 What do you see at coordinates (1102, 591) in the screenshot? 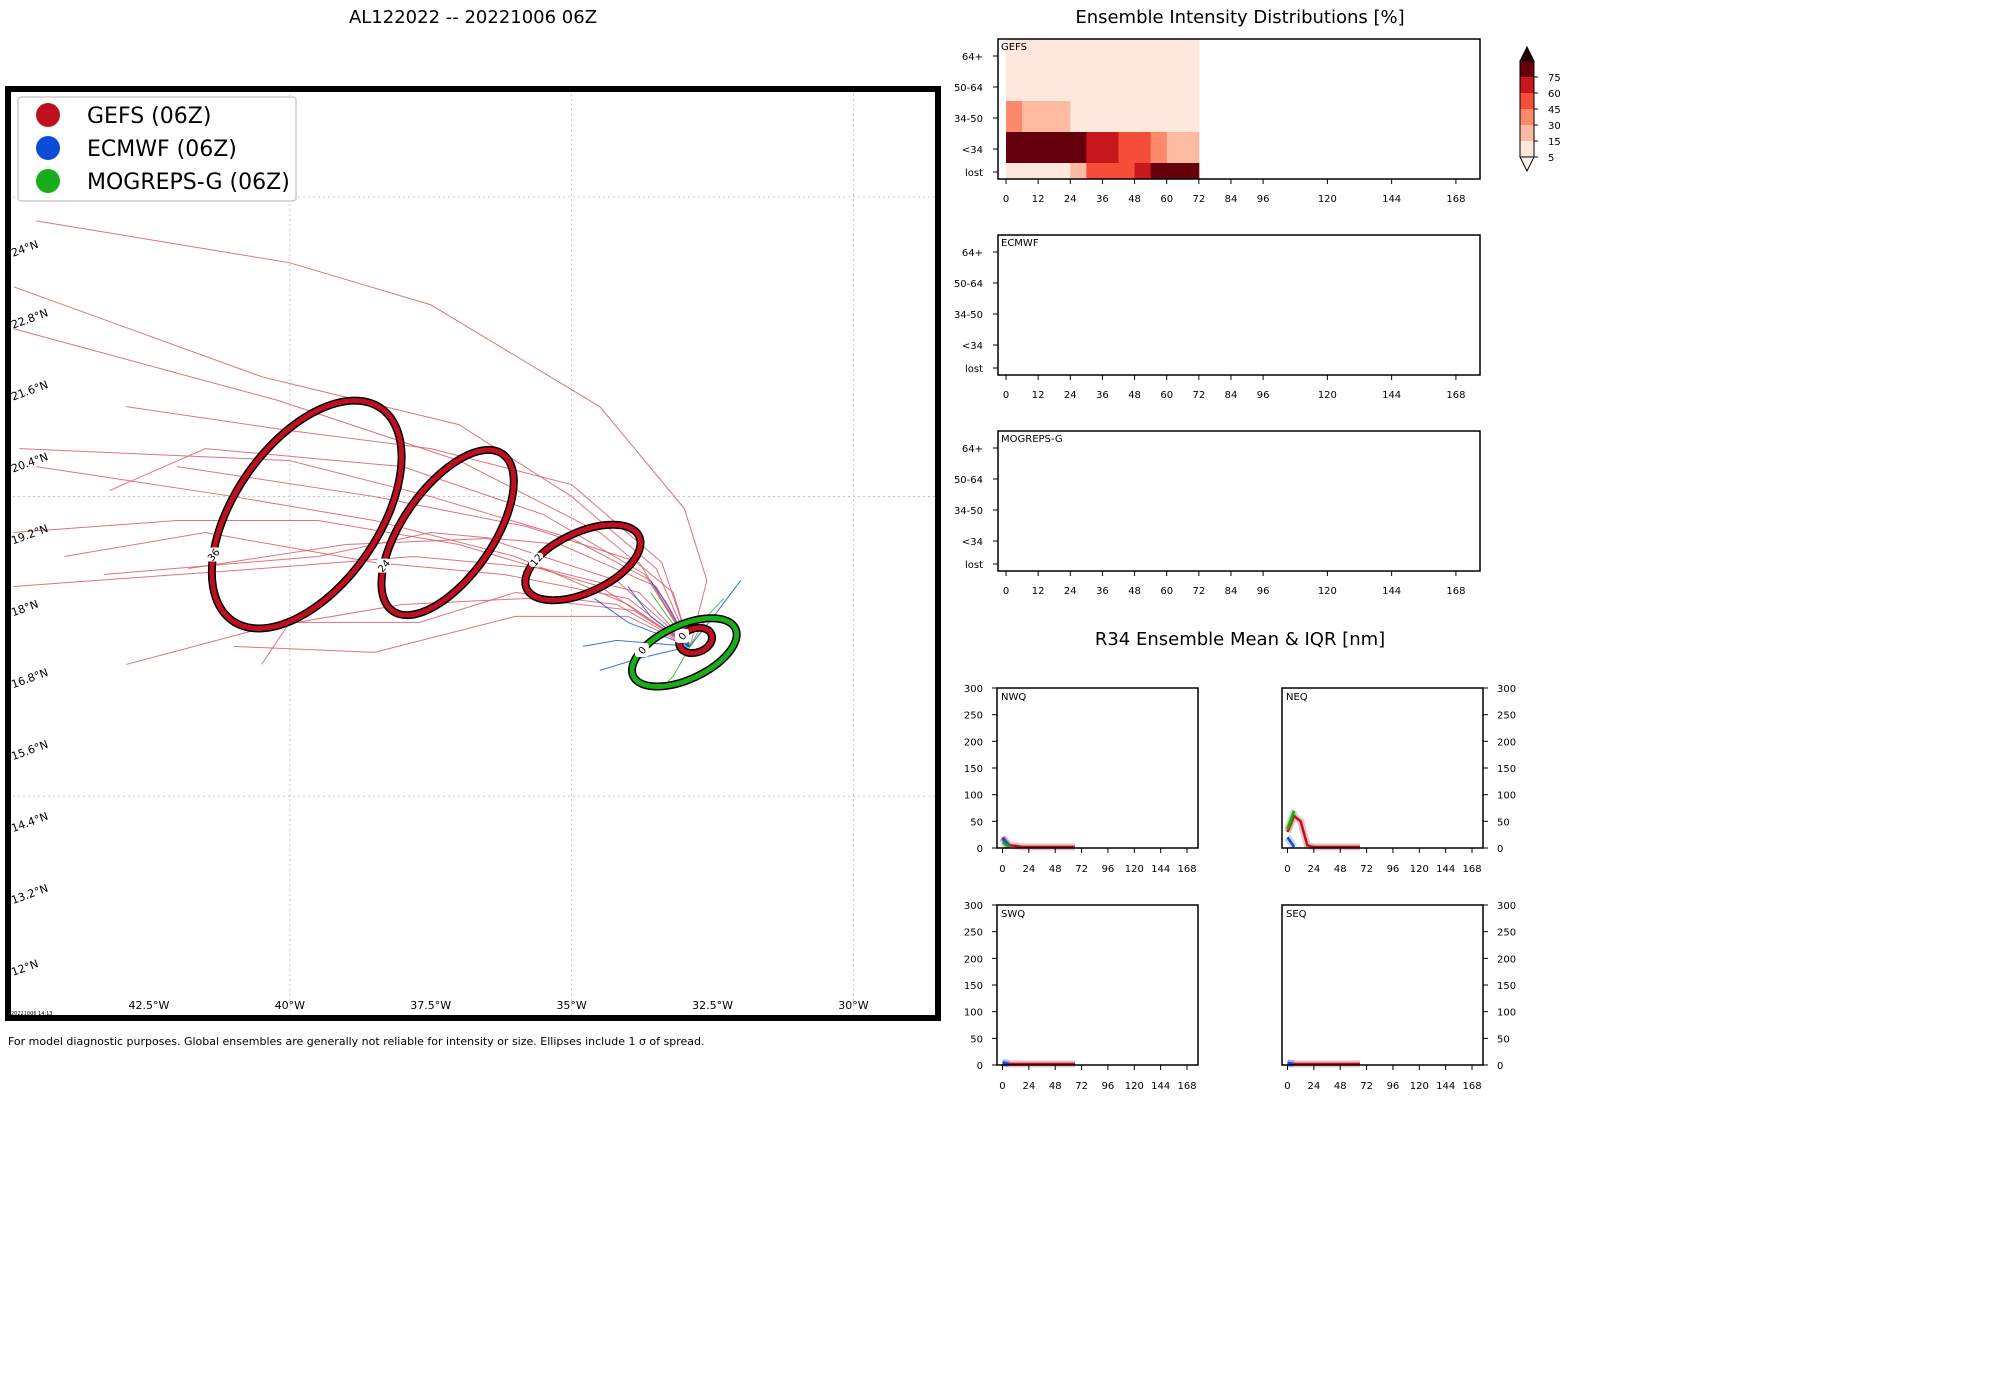
I see `x-tick-label: 36` at bounding box center [1102, 591].